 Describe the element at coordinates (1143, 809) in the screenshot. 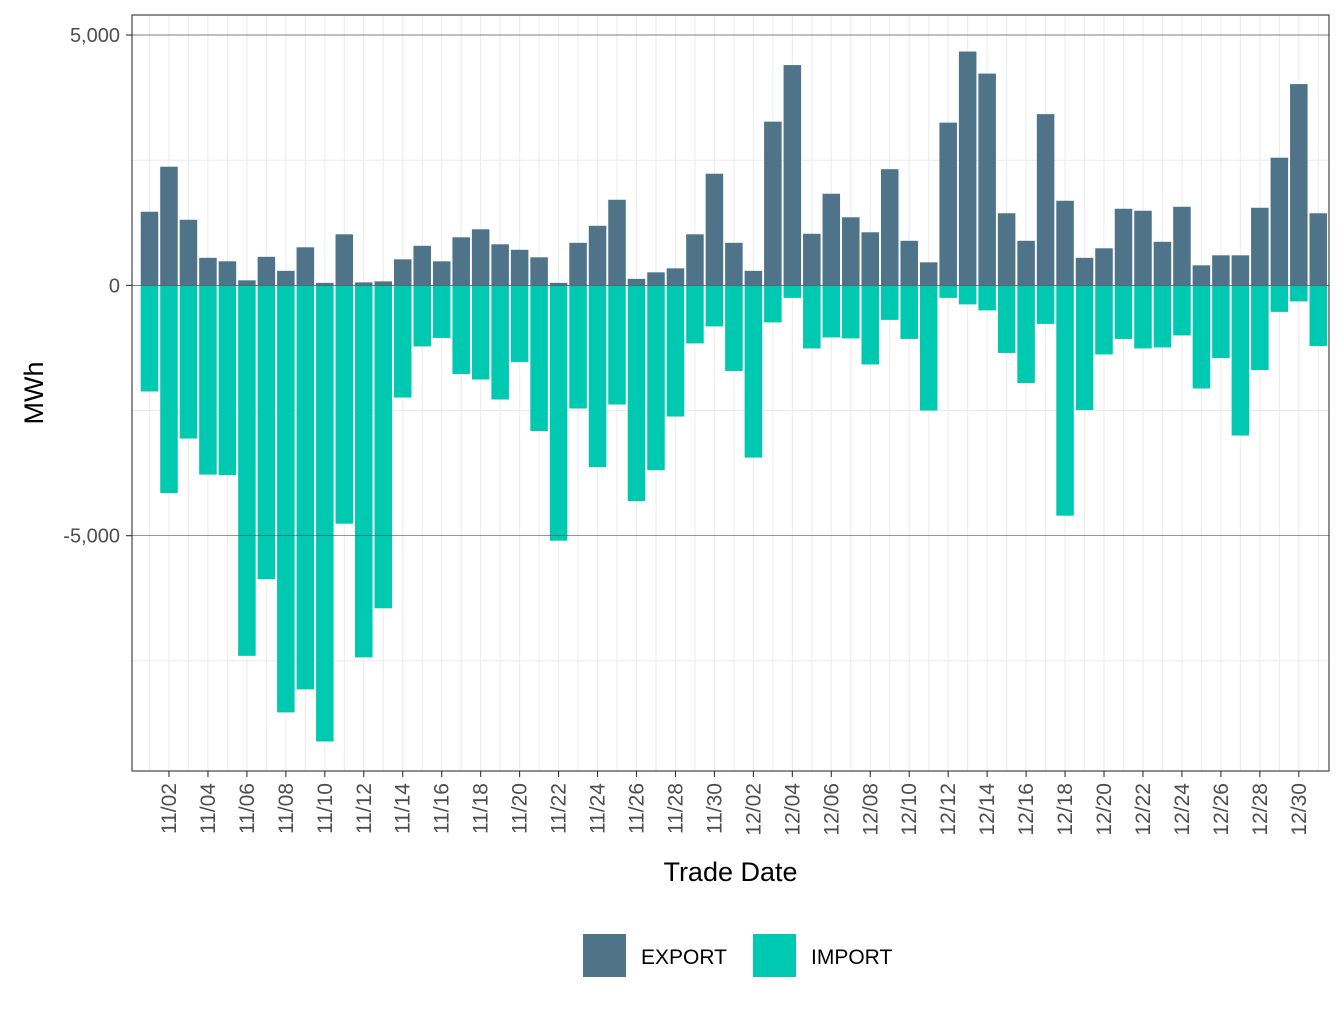

I see `x-tick-label: 12/22` at that location.